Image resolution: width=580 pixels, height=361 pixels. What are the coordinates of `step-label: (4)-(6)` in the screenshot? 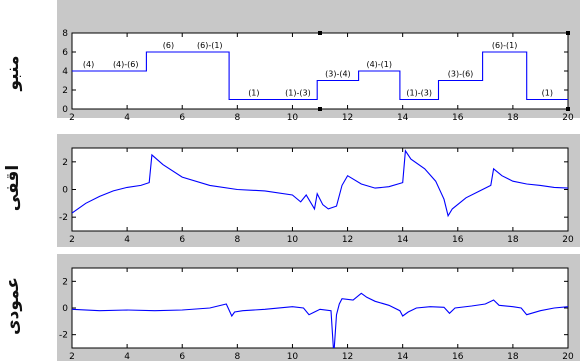 It's located at (126, 64).